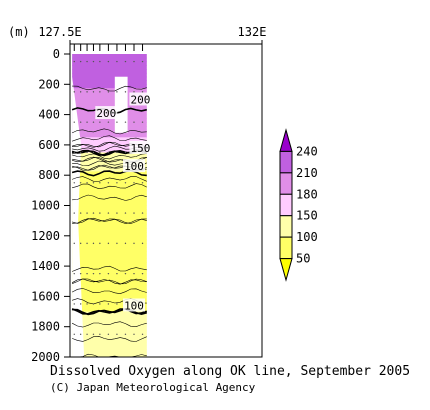 Image resolution: width=430 pixels, height=410 pixels. I want to click on y-tick-label: 1600, so click(45, 296).